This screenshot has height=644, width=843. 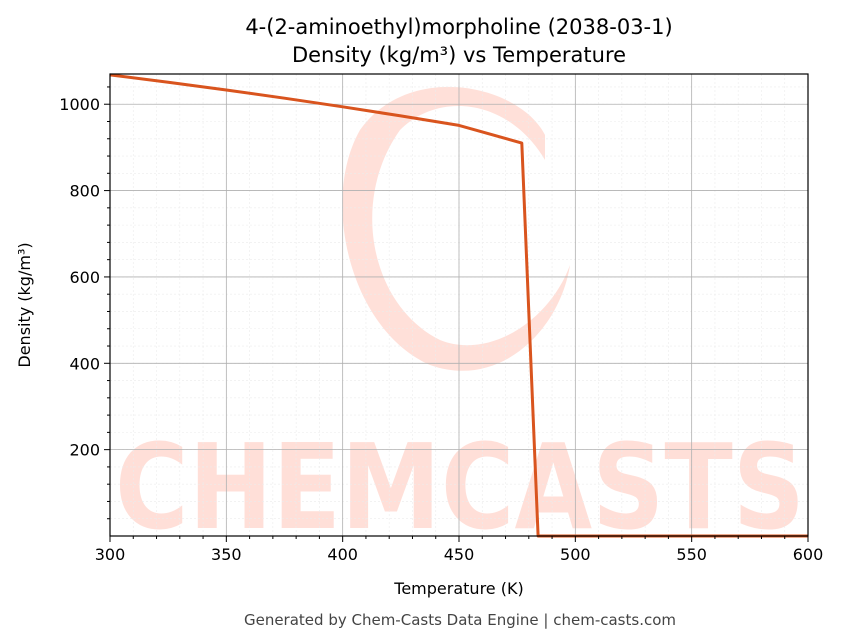 What do you see at coordinates (84, 191) in the screenshot?
I see `y-tick-label: 800` at bounding box center [84, 191].